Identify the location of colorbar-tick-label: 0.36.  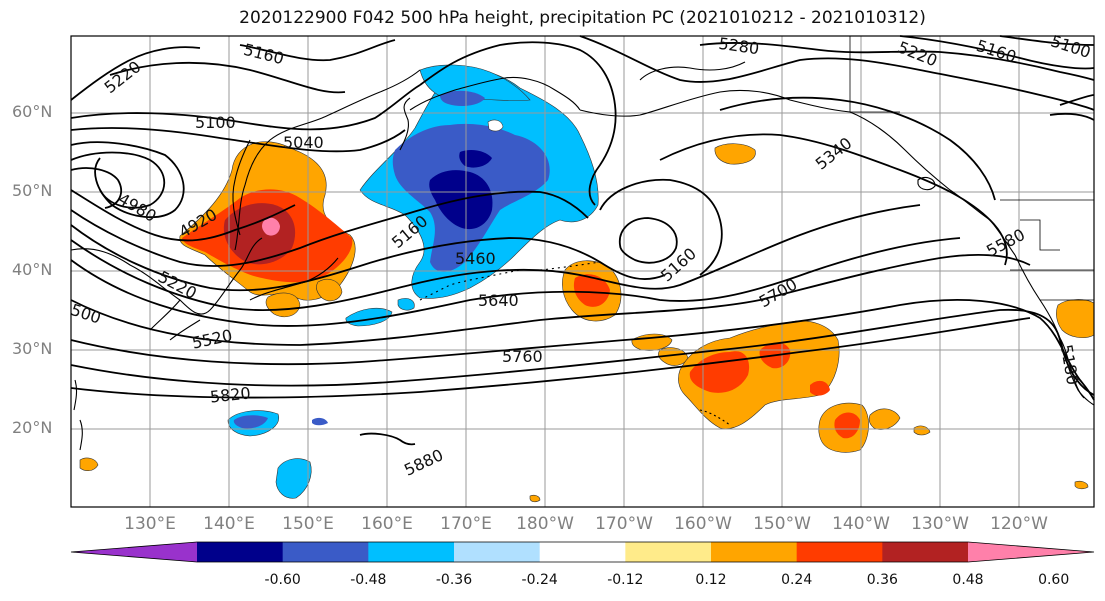
(882, 580).